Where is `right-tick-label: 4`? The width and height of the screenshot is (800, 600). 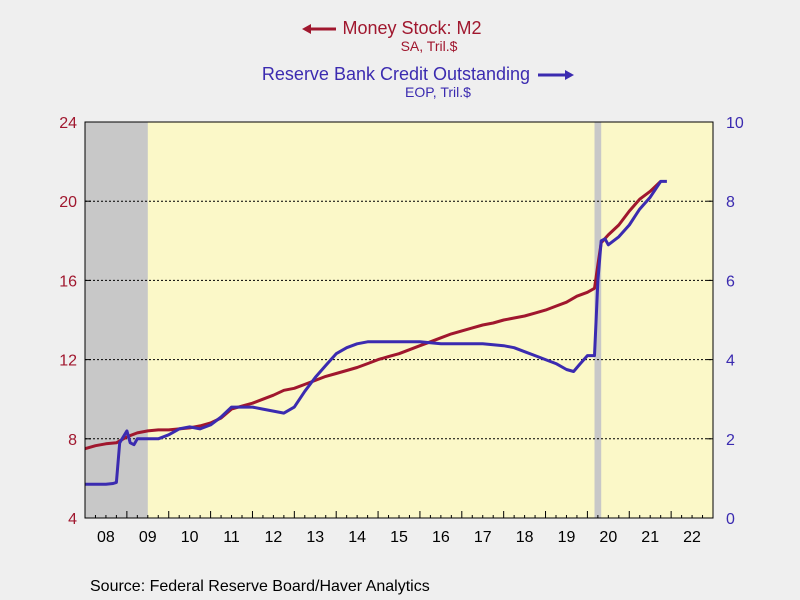
right-tick-label: 4 is located at coordinates (730, 361).